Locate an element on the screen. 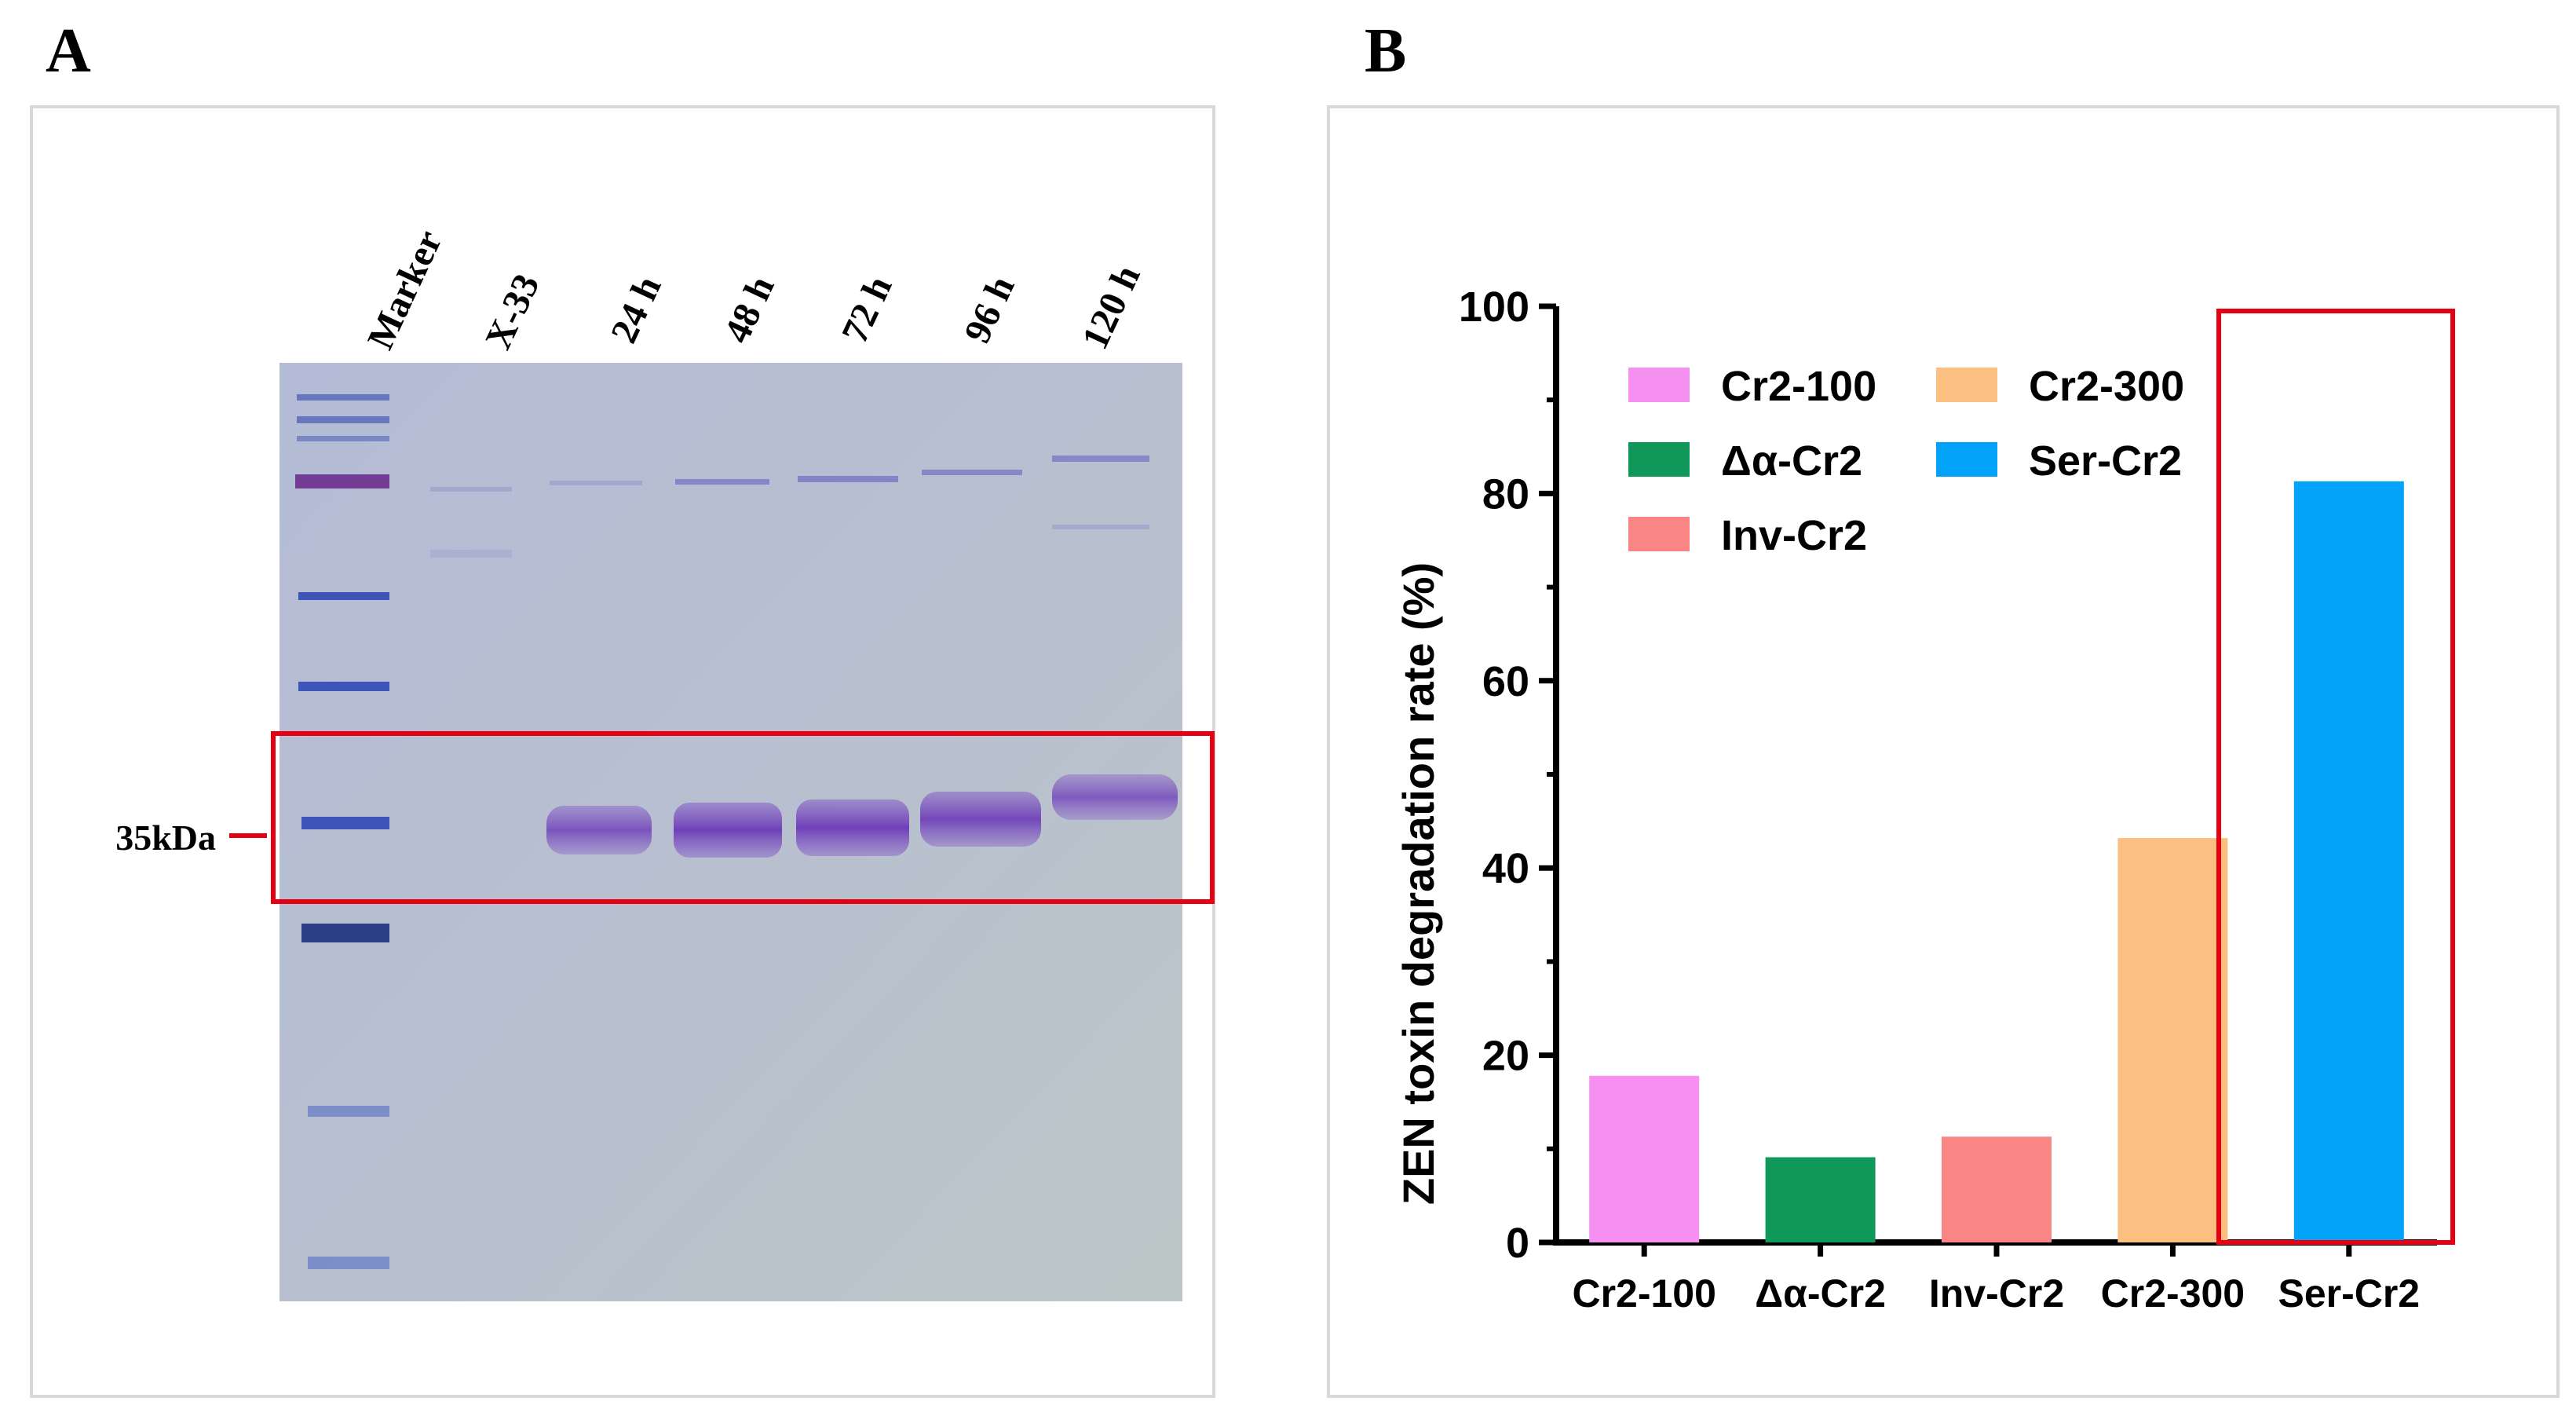  band-24h is located at coordinates (599, 830).